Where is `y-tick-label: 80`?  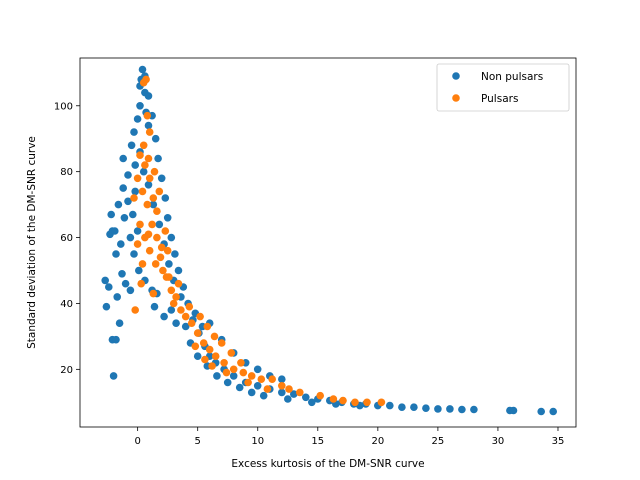 y-tick-label: 80 is located at coordinates (66, 172).